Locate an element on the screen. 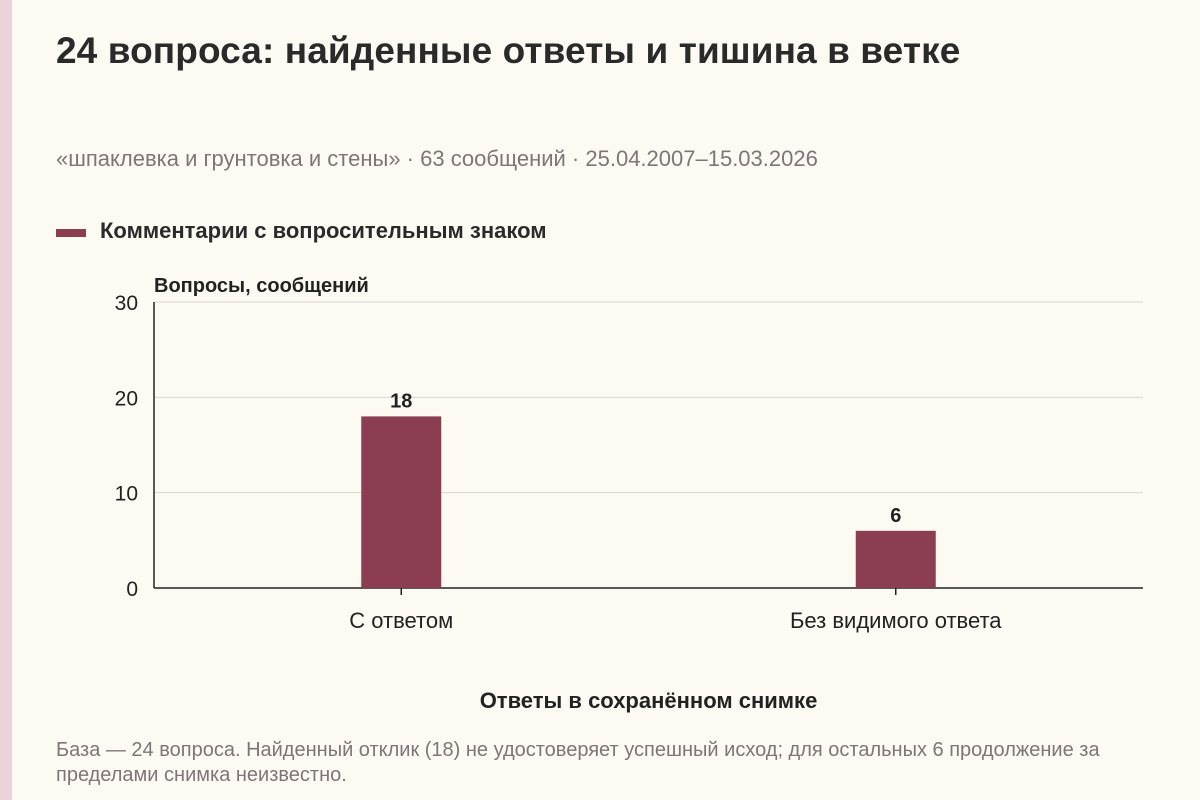  y-tick-label: 10 is located at coordinates (126, 494).